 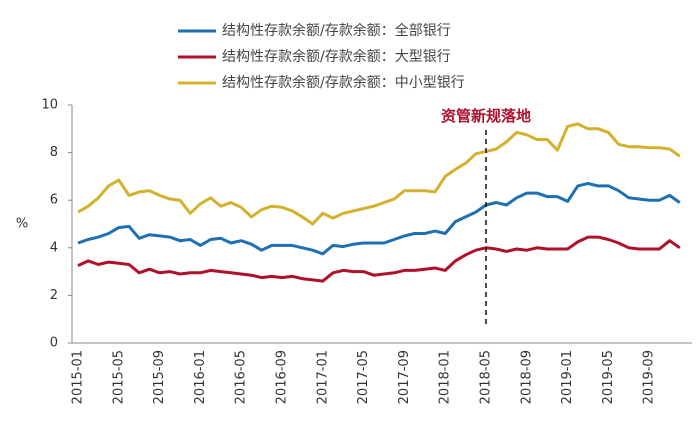 What do you see at coordinates (54, 200) in the screenshot?
I see `y-tick-label: 6` at bounding box center [54, 200].